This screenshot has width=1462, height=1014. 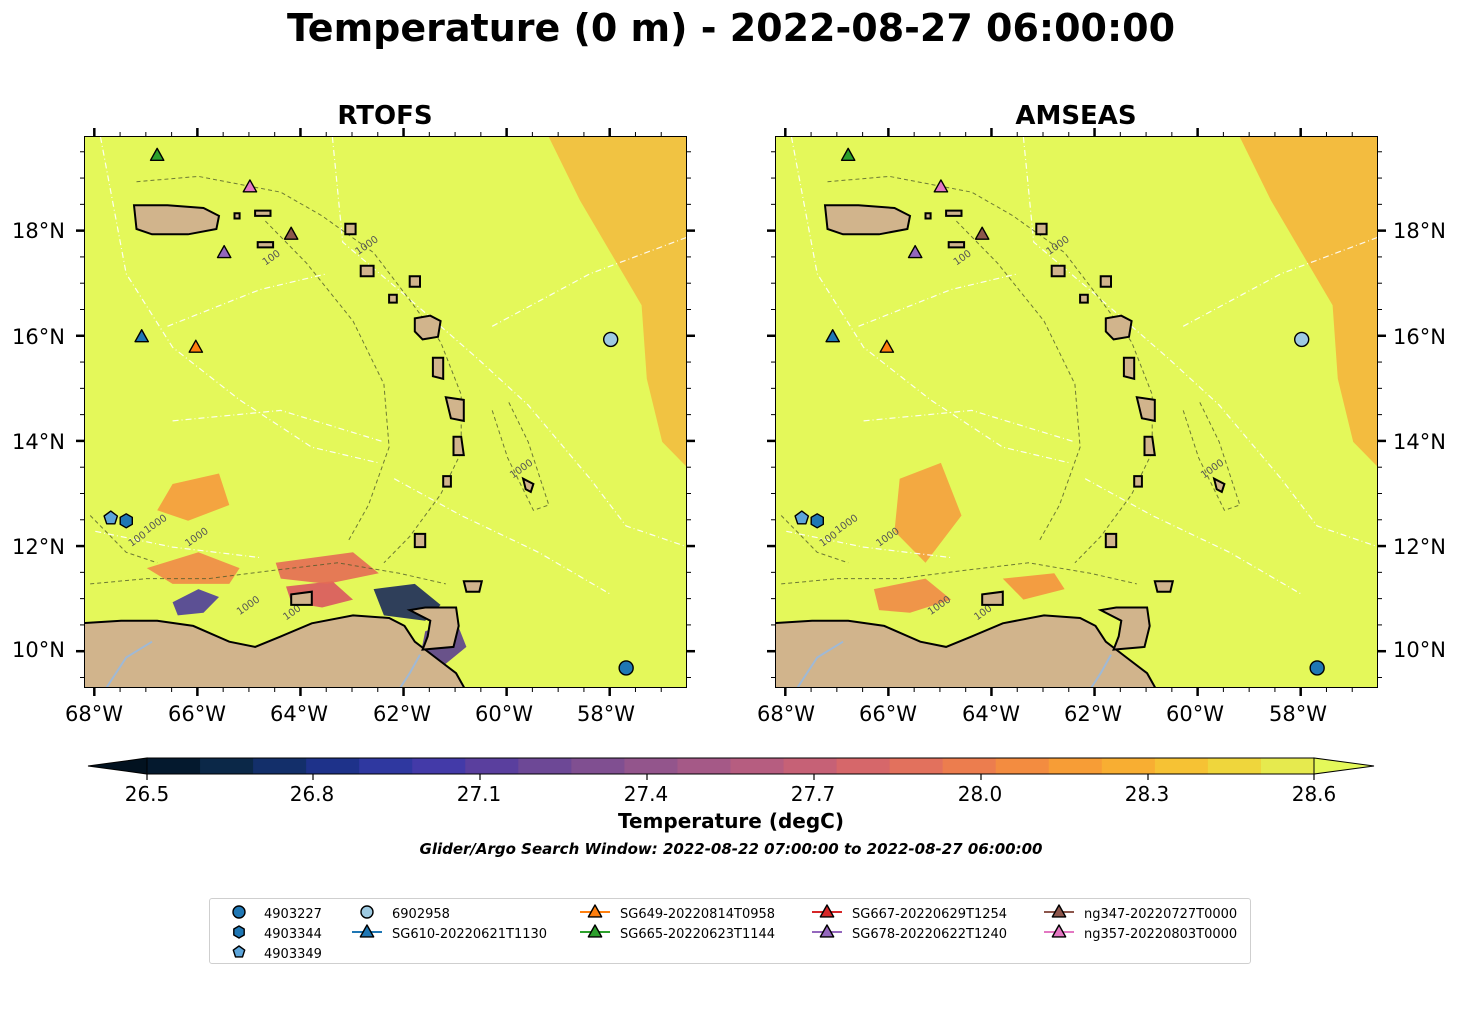 I want to click on legend-item-4903227: 4903227, so click(x=272, y=914).